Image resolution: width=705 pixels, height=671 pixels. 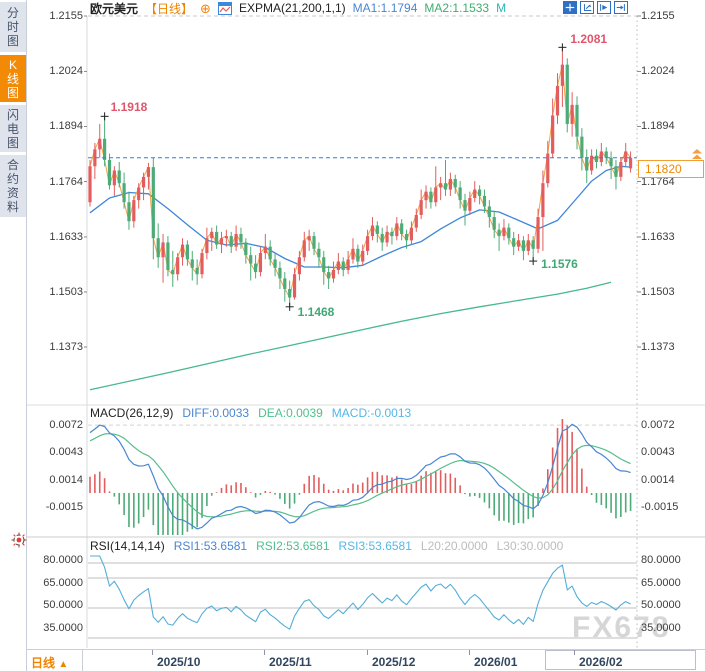 I want to click on ma2-value: MA2:1.1533, so click(x=457, y=8).